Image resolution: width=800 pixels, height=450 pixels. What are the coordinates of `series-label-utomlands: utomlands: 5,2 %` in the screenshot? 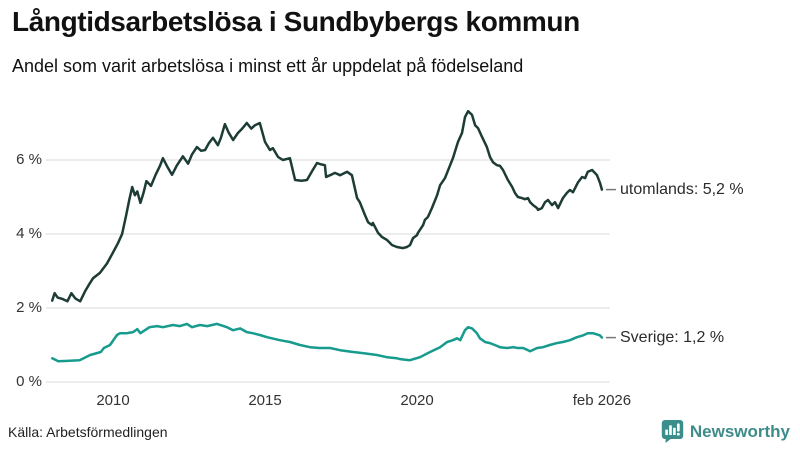 It's located at (682, 189).